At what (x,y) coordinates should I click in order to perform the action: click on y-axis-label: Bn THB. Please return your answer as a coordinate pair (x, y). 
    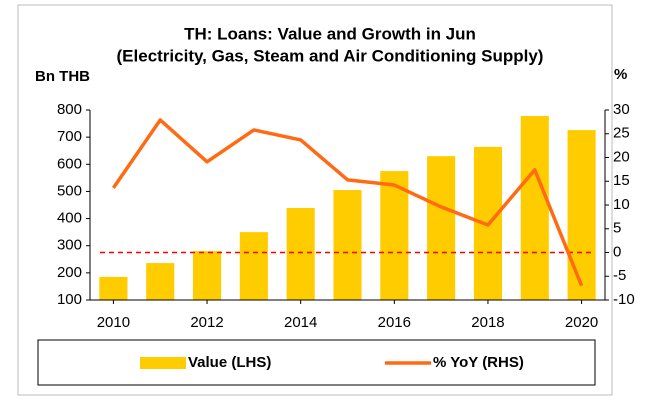
    Looking at the image, I should click on (62, 76).